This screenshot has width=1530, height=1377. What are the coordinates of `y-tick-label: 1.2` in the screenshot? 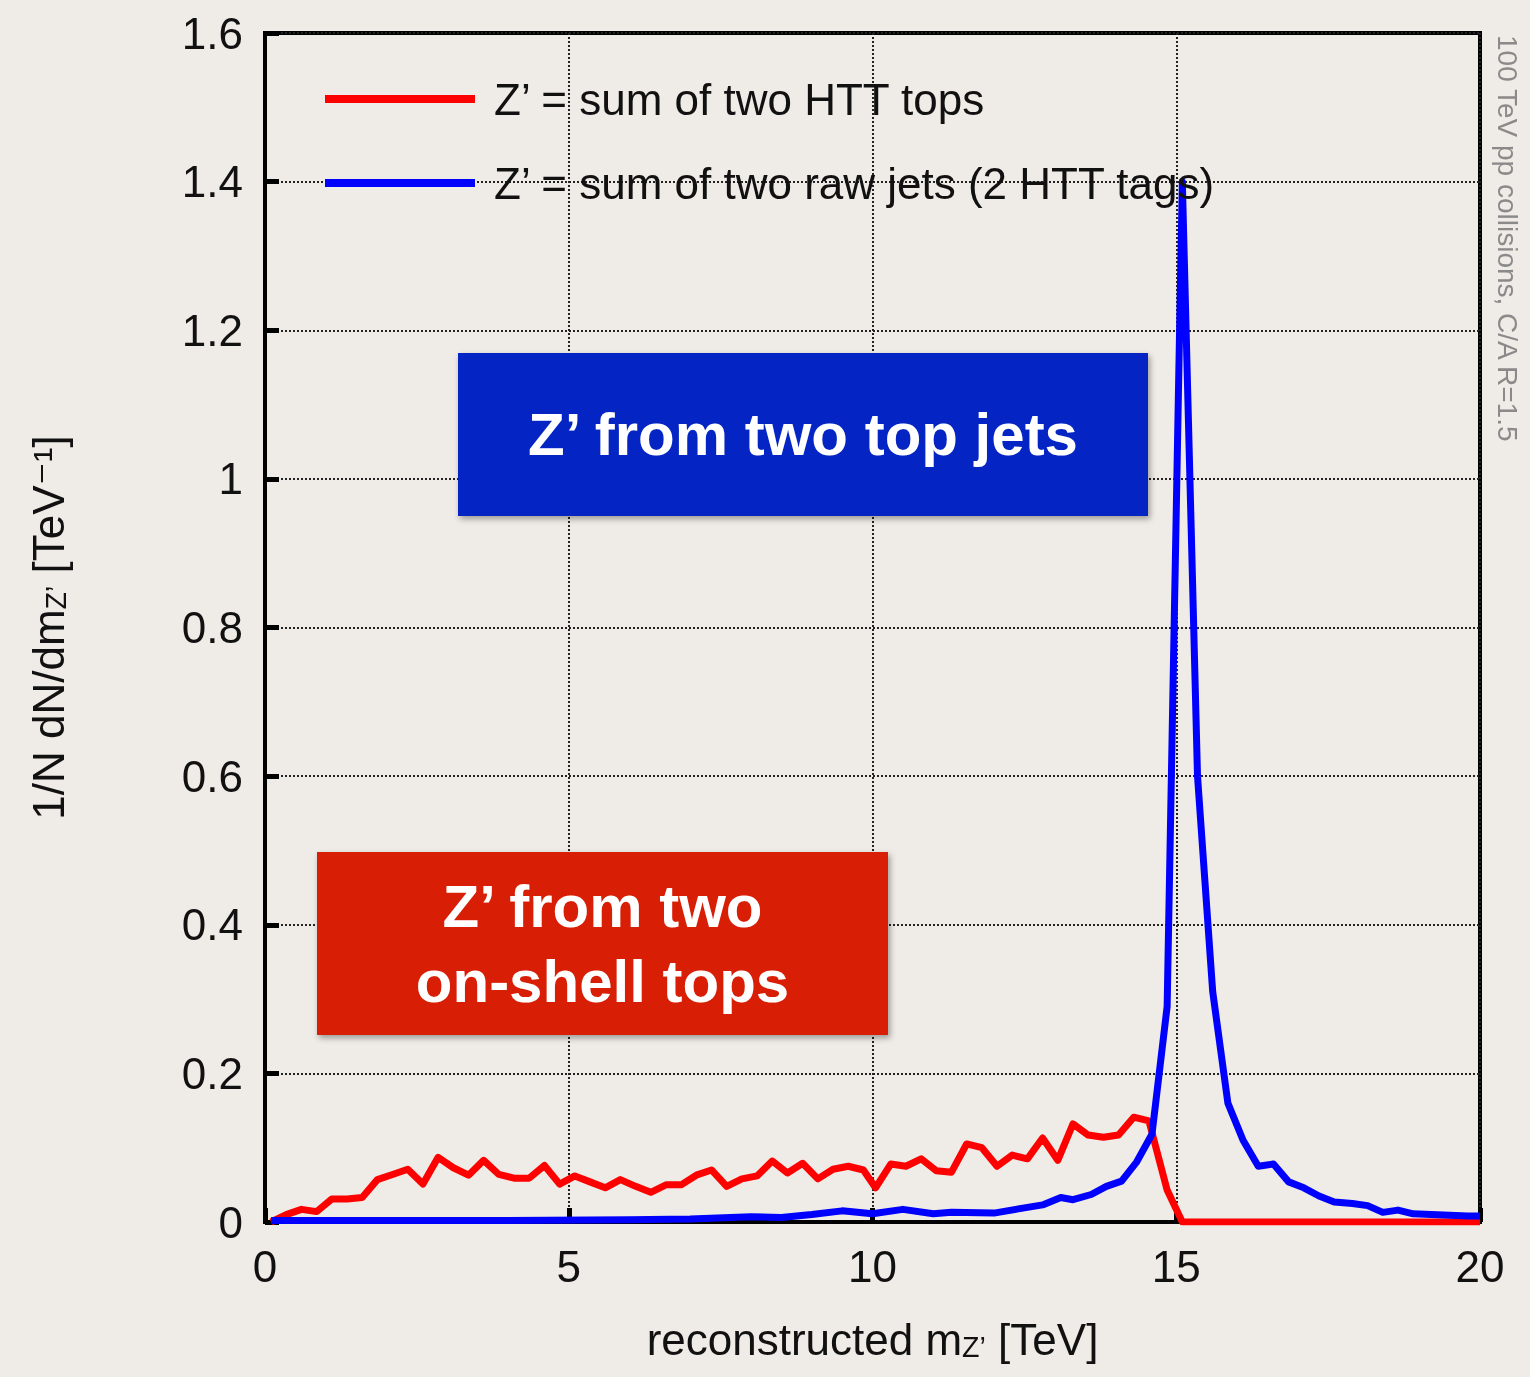 It's located at (212, 330).